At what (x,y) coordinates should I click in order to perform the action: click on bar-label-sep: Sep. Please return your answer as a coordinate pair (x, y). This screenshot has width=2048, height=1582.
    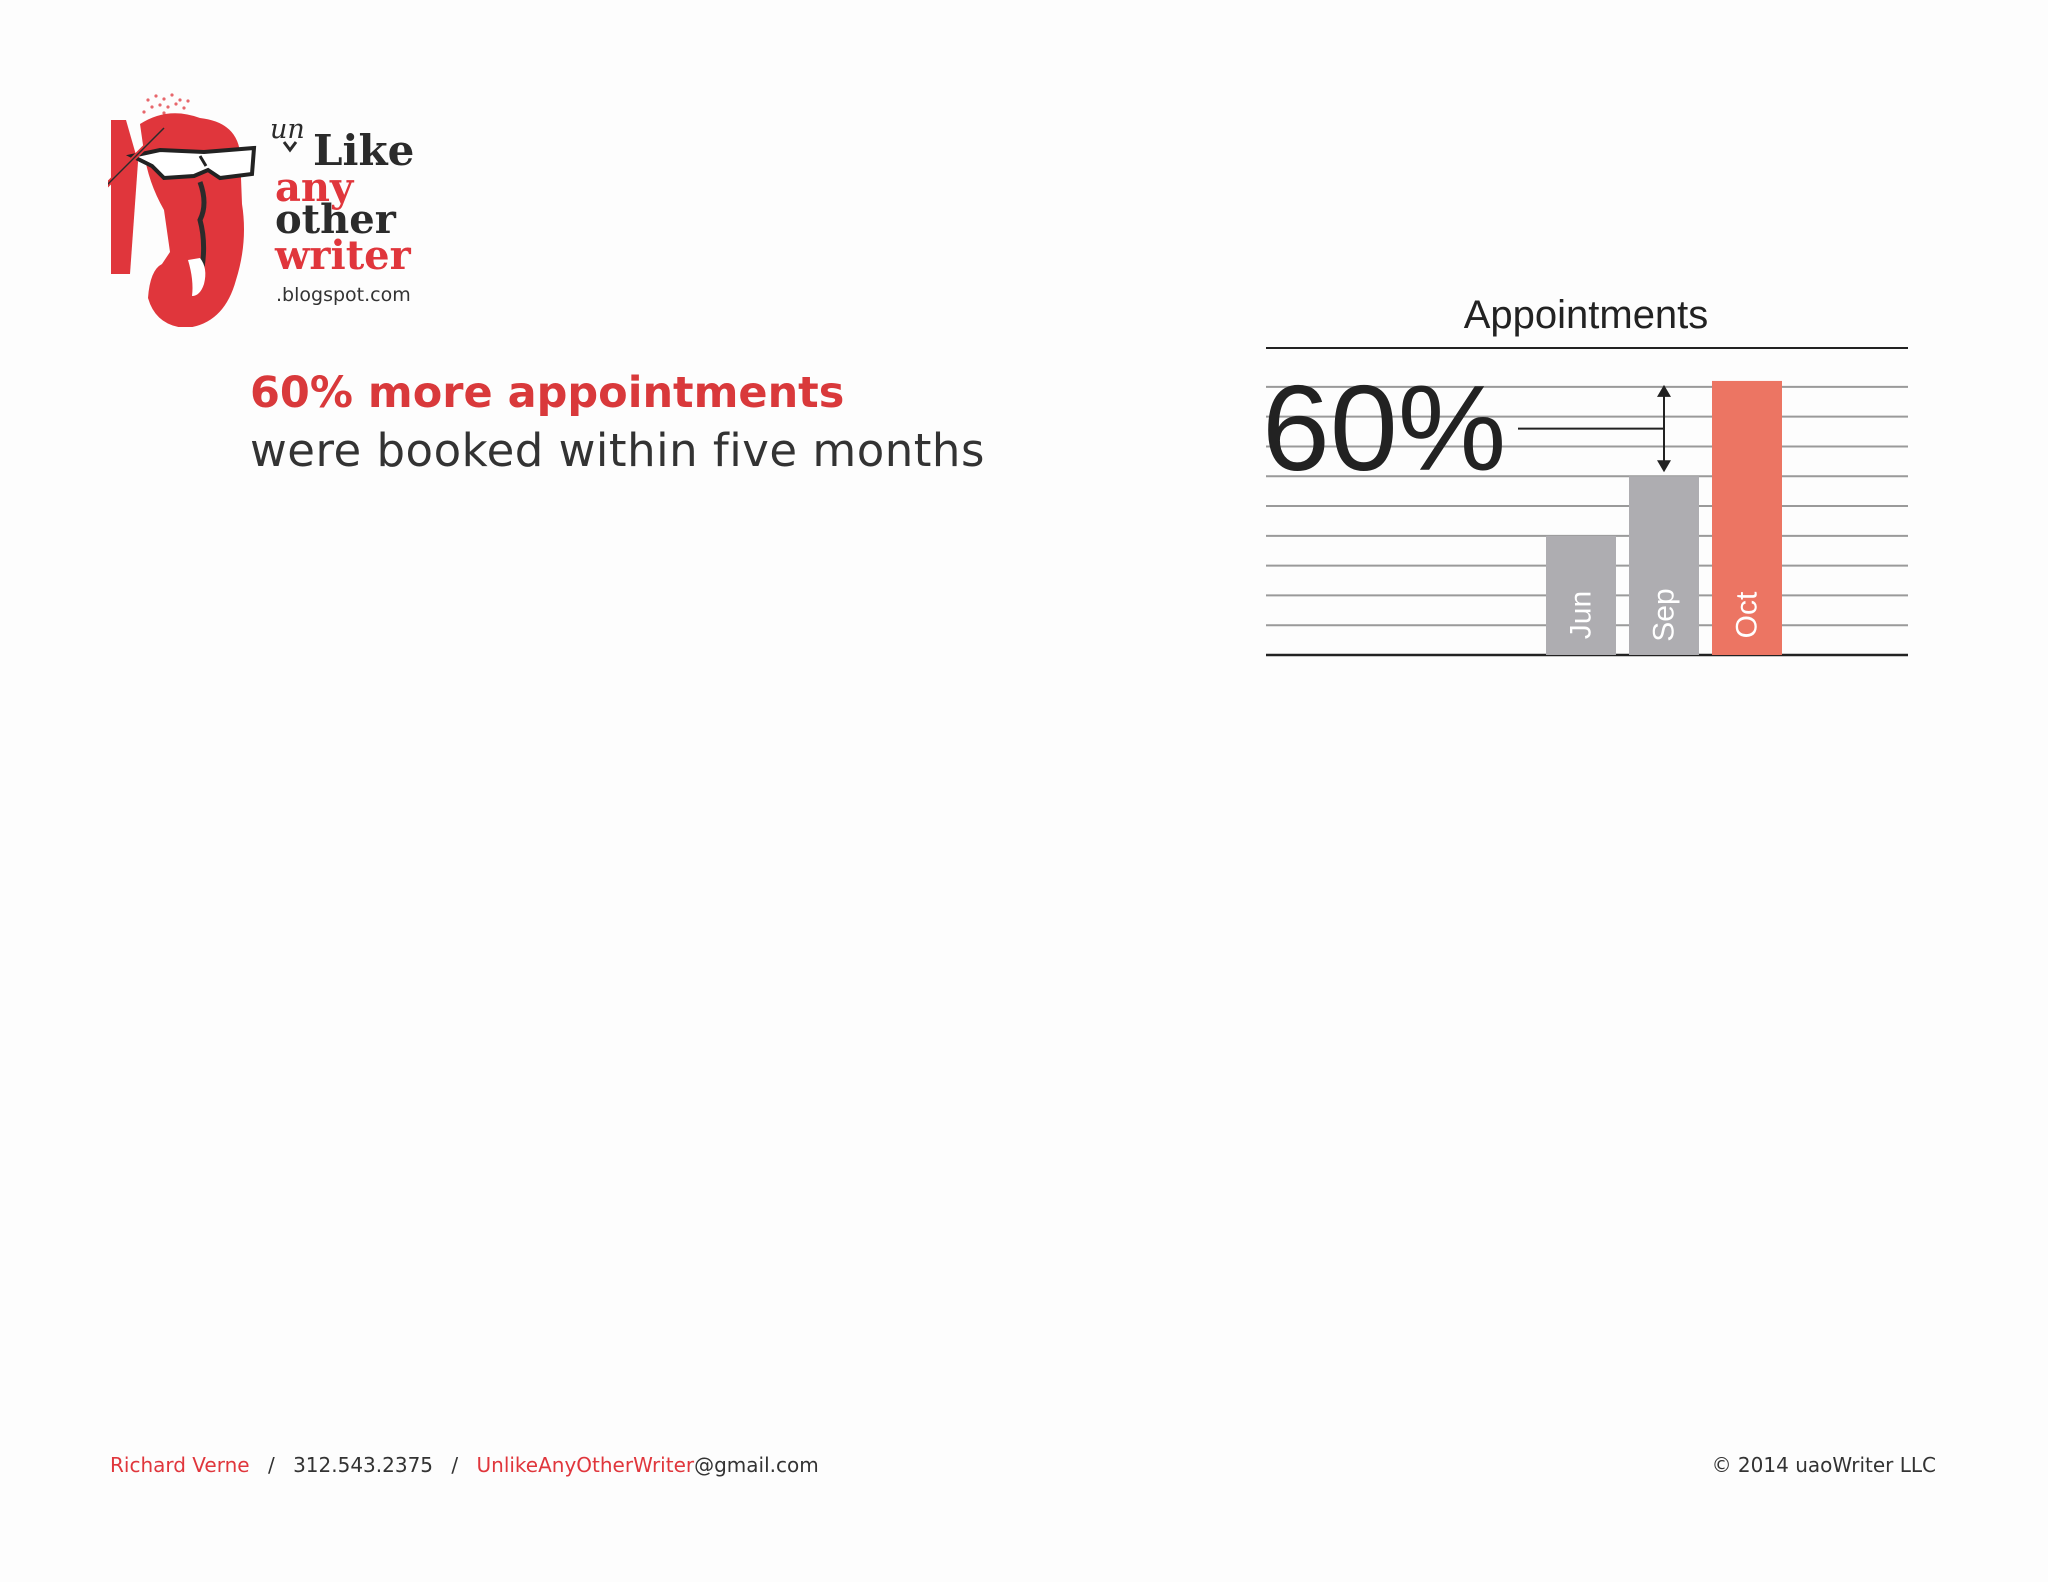
    Looking at the image, I should click on (1664, 614).